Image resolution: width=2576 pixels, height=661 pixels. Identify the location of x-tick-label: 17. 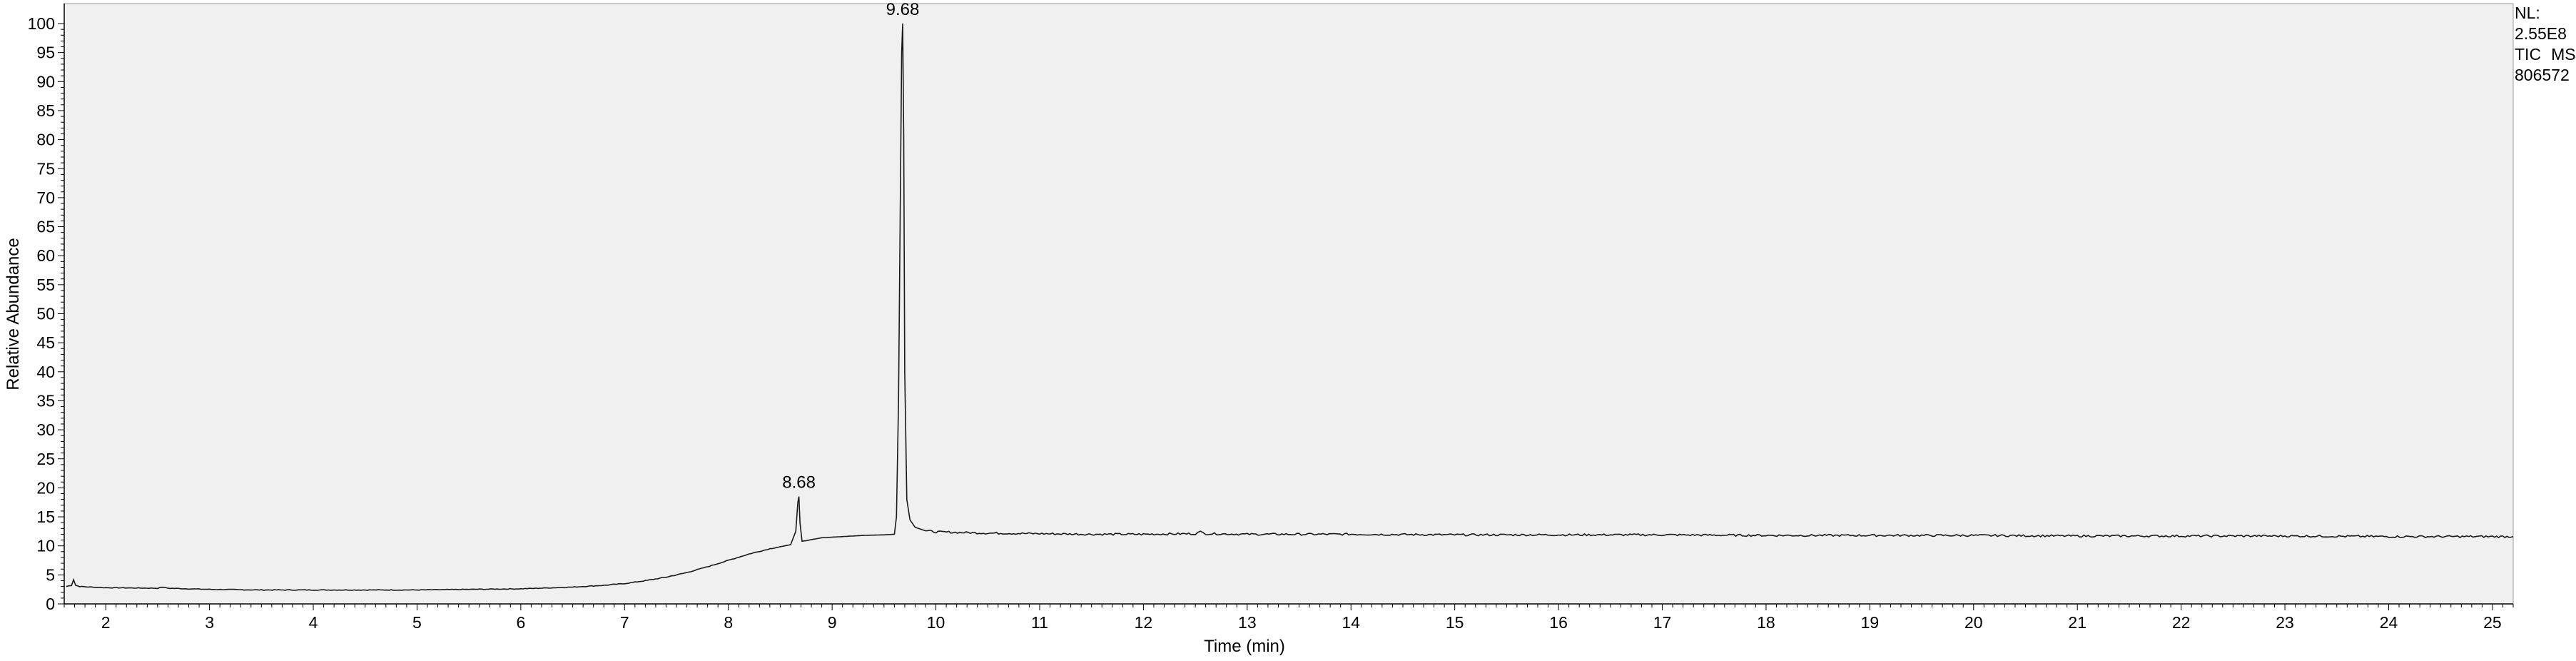
(1662, 622).